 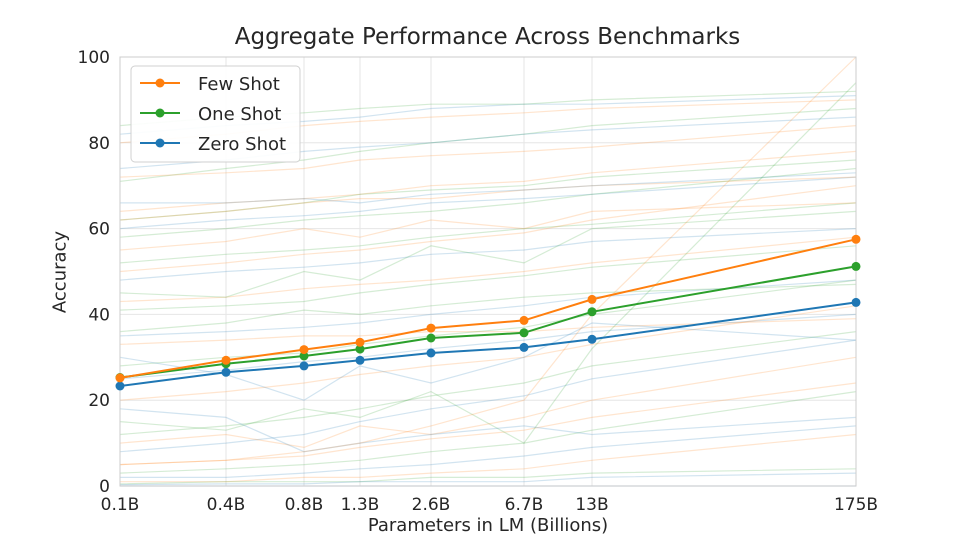 What do you see at coordinates (524, 505) in the screenshot?
I see `x-tick-label: 6.7B` at bounding box center [524, 505].